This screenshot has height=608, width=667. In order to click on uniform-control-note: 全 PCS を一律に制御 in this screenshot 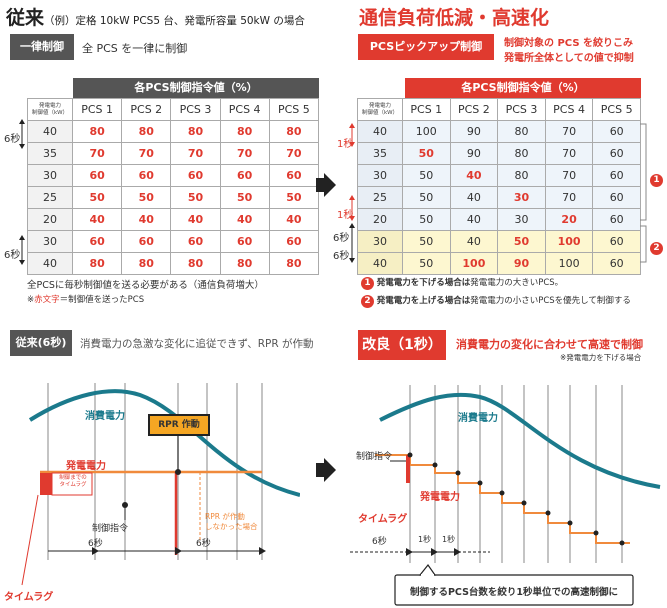, I will do `click(135, 48)`.